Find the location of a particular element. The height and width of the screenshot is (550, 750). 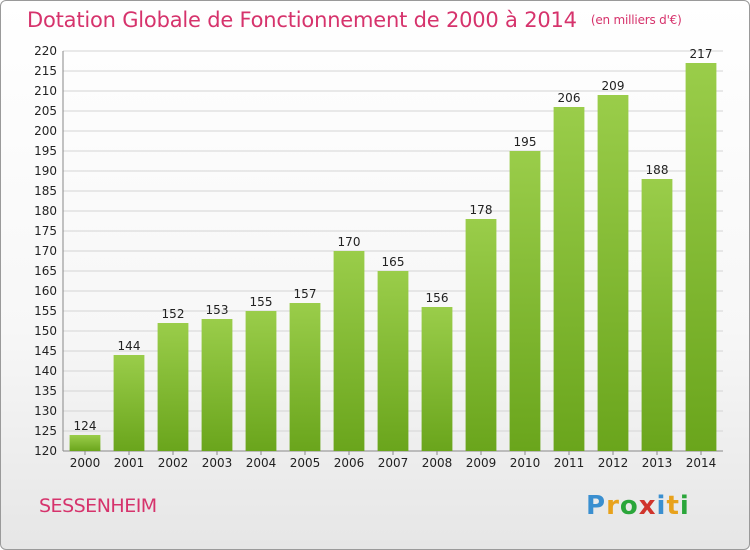

proxiti-logo: Proxiti is located at coordinates (638, 506).